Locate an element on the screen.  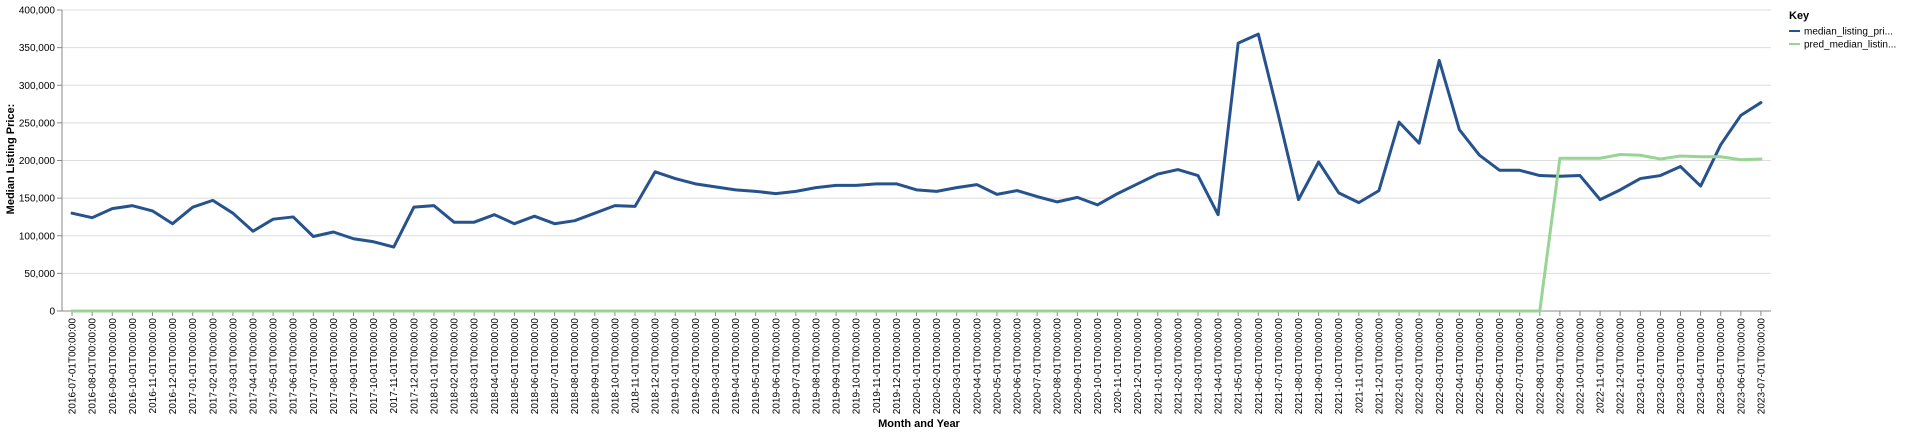
y-tick-label: 250,000 is located at coordinates (37, 123).